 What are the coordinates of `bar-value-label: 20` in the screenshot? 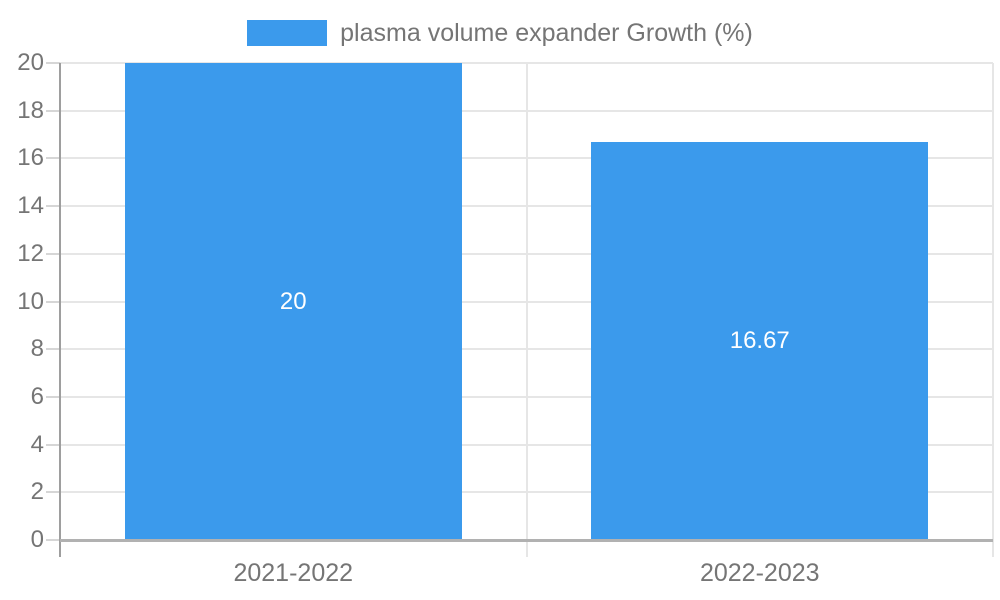 It's located at (293, 301).